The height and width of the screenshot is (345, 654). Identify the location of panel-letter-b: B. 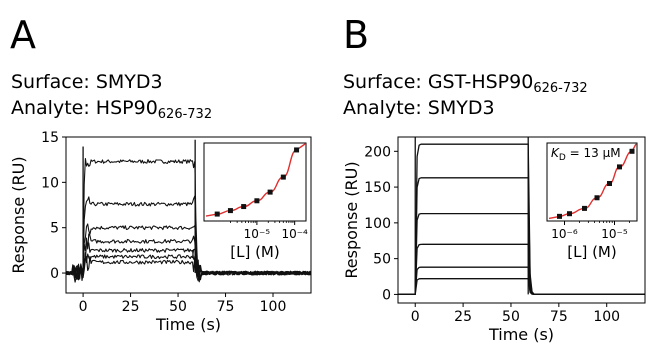
(356, 35).